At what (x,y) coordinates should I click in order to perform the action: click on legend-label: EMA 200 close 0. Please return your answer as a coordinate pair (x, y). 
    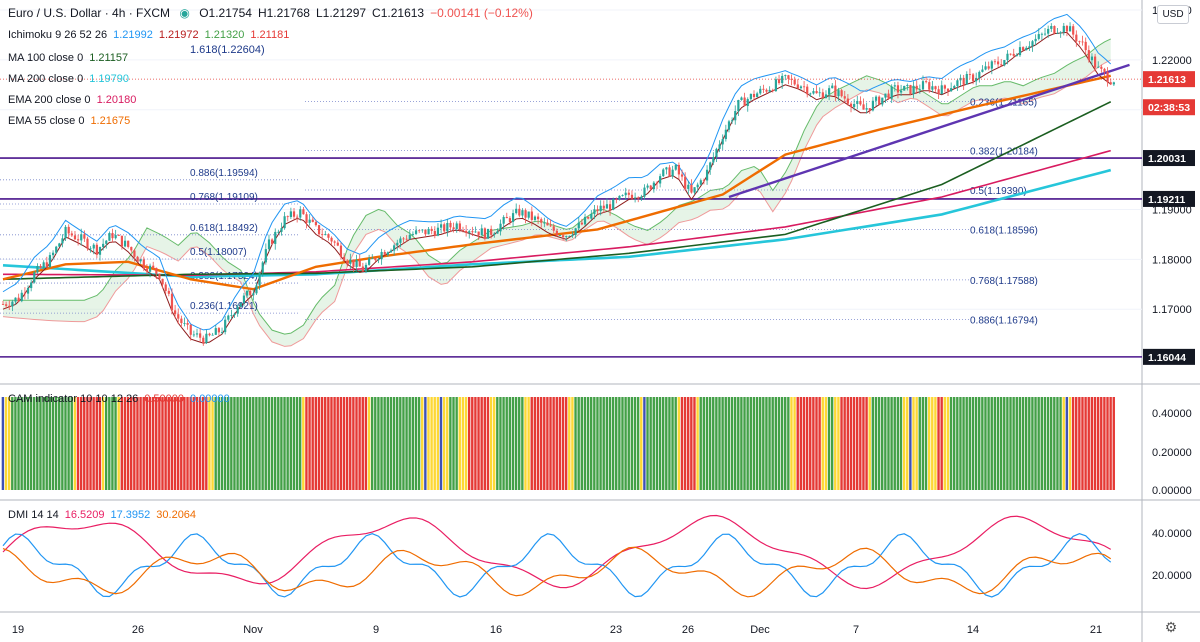
    Looking at the image, I should click on (49, 100).